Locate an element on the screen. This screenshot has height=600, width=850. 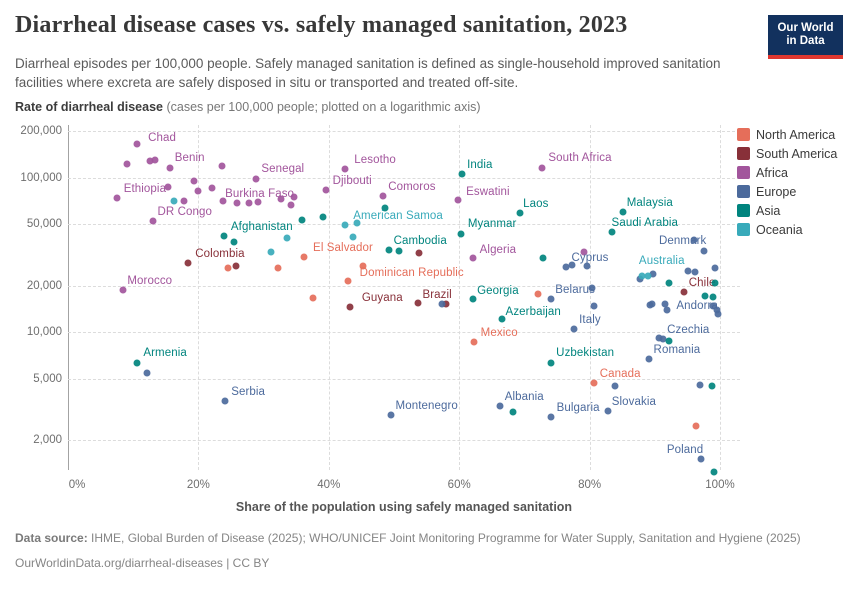
data-point-montenegro is located at coordinates (391, 415).